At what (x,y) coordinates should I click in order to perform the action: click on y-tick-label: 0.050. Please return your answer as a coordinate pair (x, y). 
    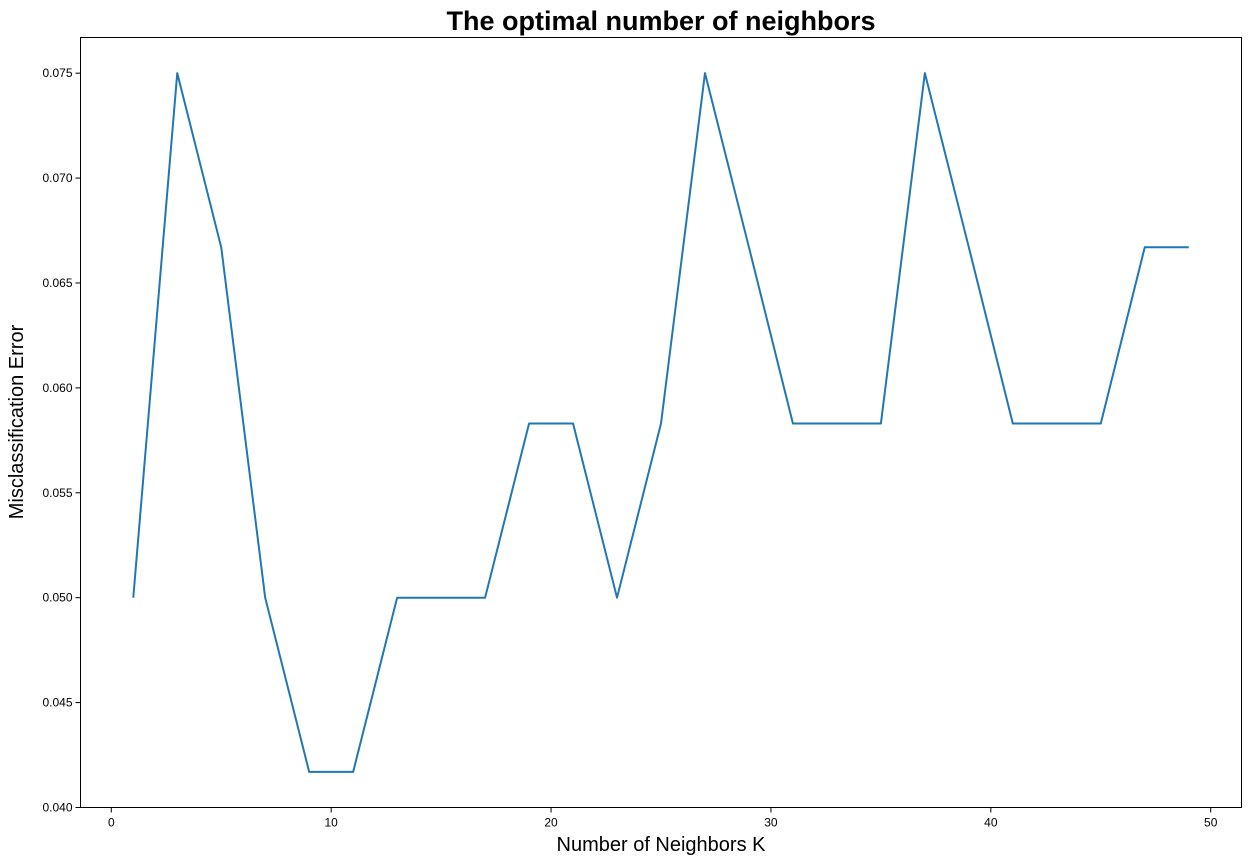
    Looking at the image, I should click on (57, 598).